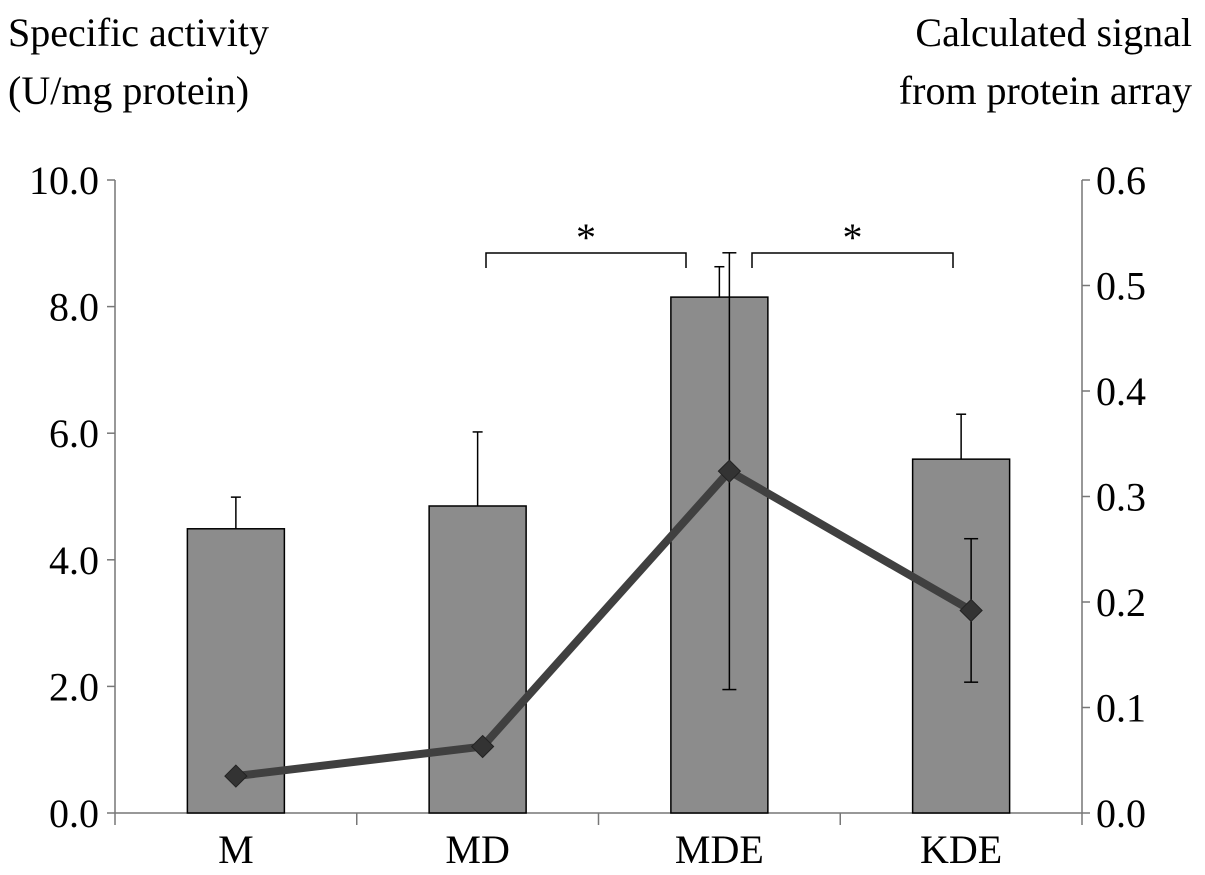  Describe the element at coordinates (128, 90) in the screenshot. I see `left-axis-title-line2: (U/mg protein)` at that location.